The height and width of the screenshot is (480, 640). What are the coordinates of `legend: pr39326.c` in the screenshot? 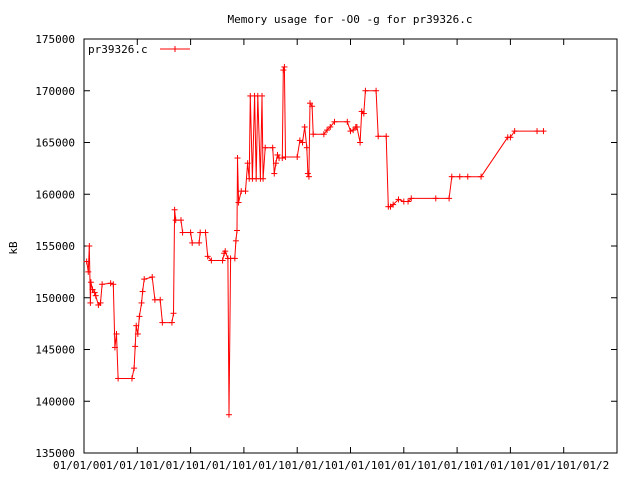 It's located at (139, 49).